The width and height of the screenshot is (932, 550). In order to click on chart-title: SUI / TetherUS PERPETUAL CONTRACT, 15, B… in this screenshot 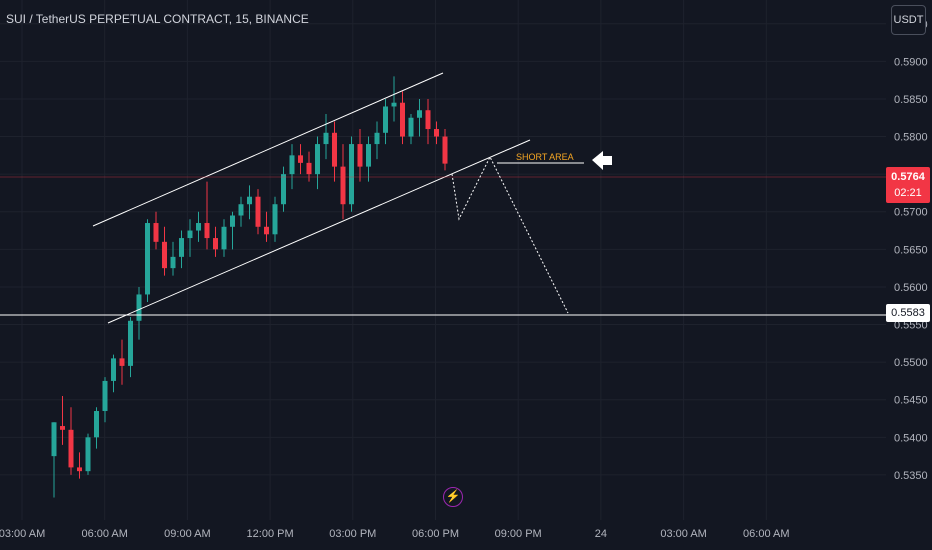, I will do `click(157, 19)`.